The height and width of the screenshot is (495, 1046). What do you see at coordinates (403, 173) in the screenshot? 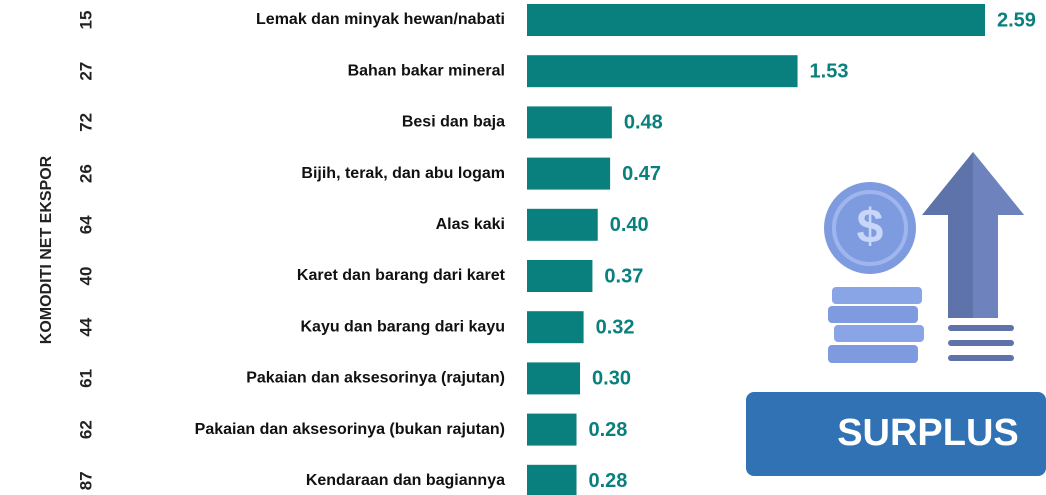
I see `category-label: Bijih, terak, dan abu logam` at bounding box center [403, 173].